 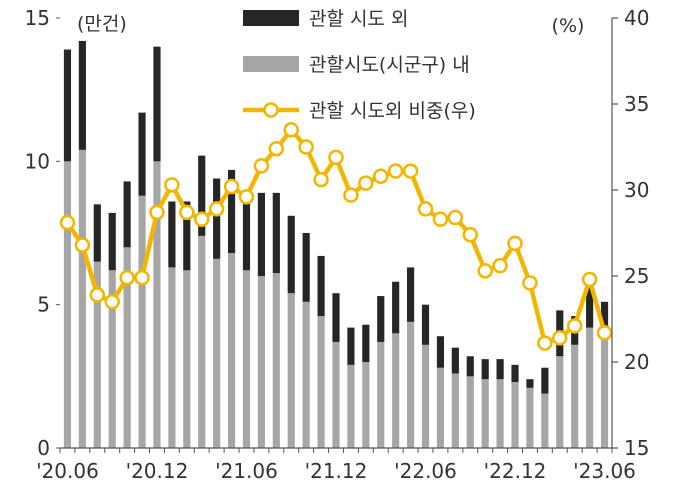 What do you see at coordinates (425, 471) in the screenshot?
I see `x-tick-label: '22.06` at bounding box center [425, 471].